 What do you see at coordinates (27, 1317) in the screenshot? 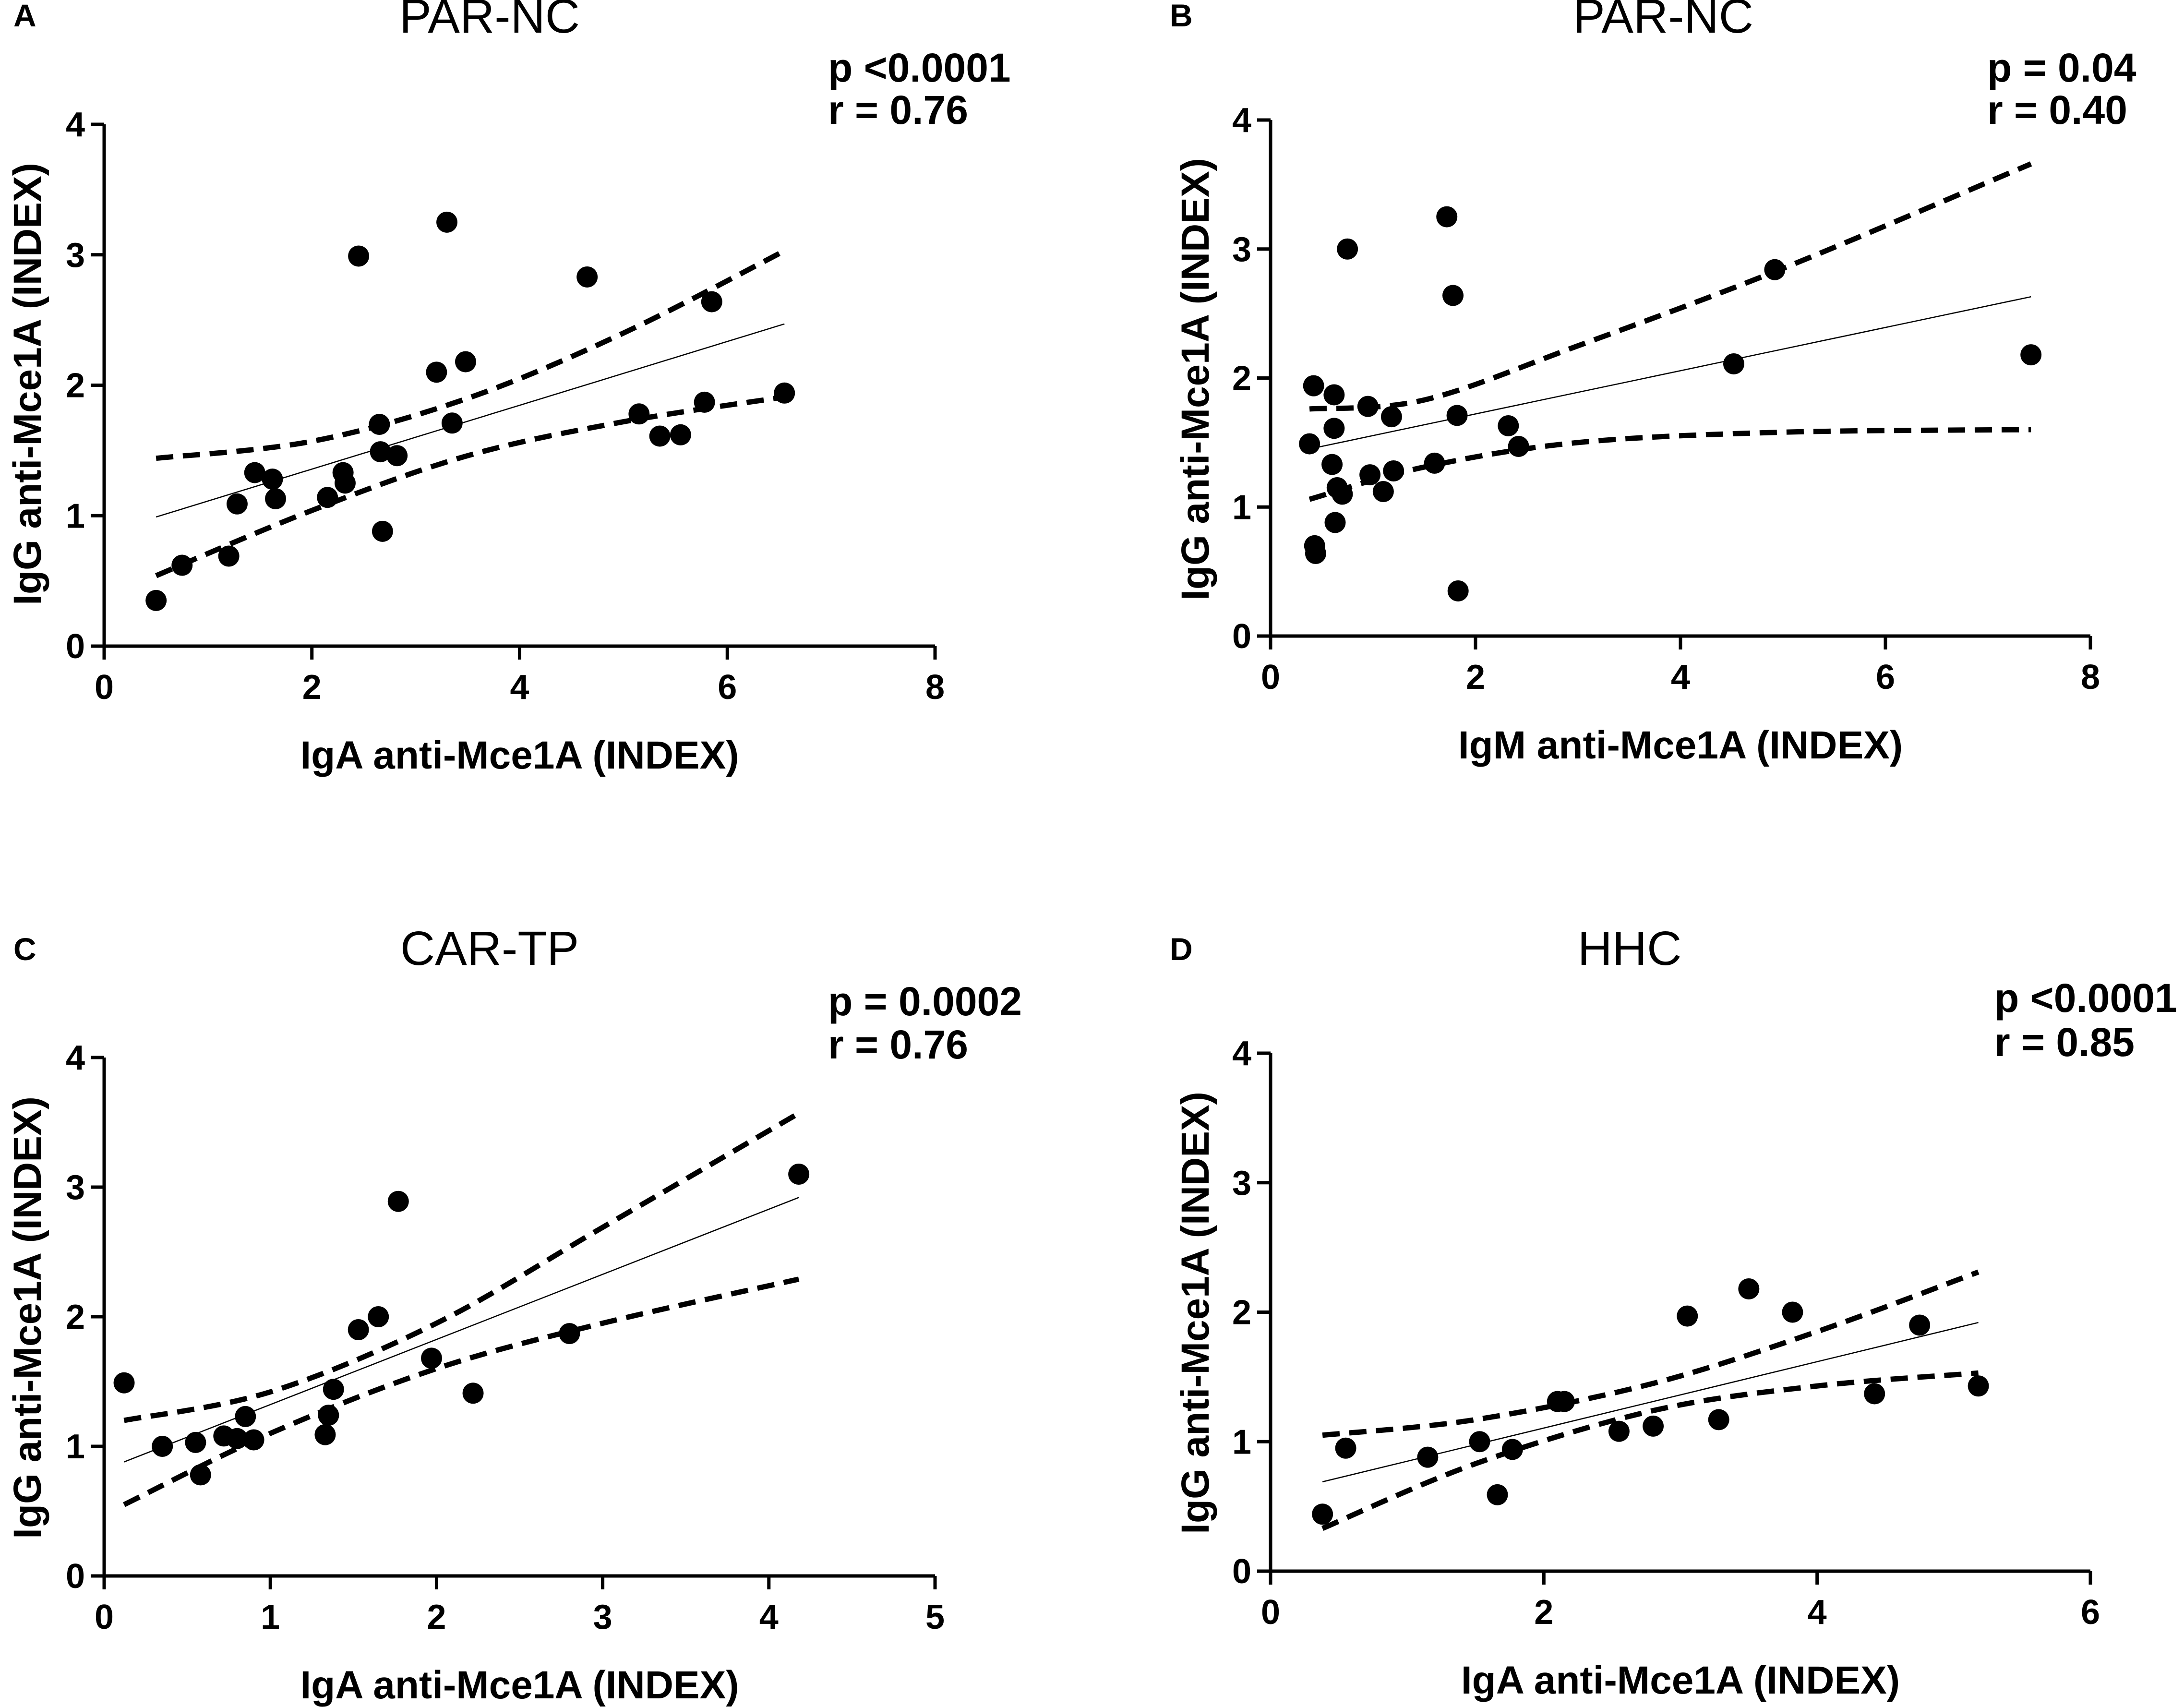
I see `y-axis-label: IgG anti-Mce1A (INDEX)` at bounding box center [27, 1317].